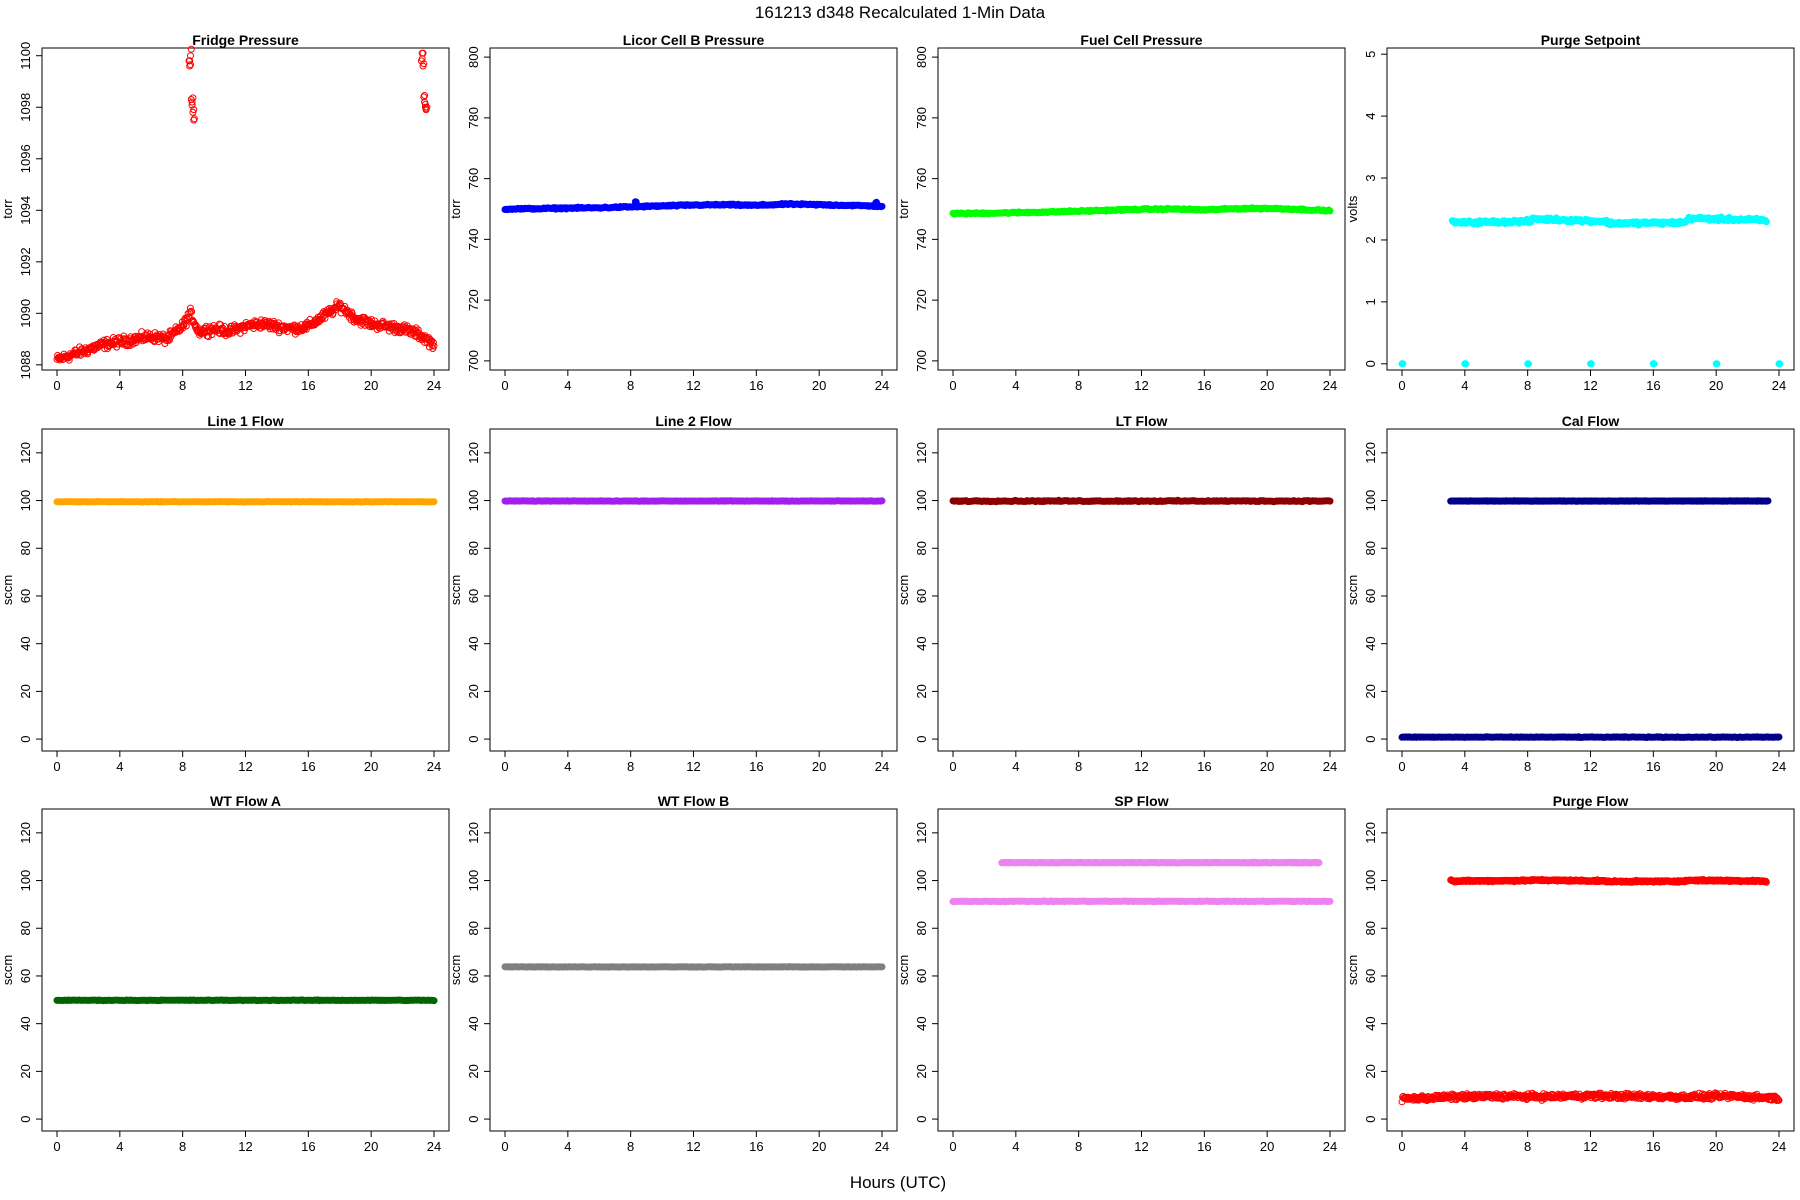  I want to click on y-tick-label: 1094, so click(25, 210).